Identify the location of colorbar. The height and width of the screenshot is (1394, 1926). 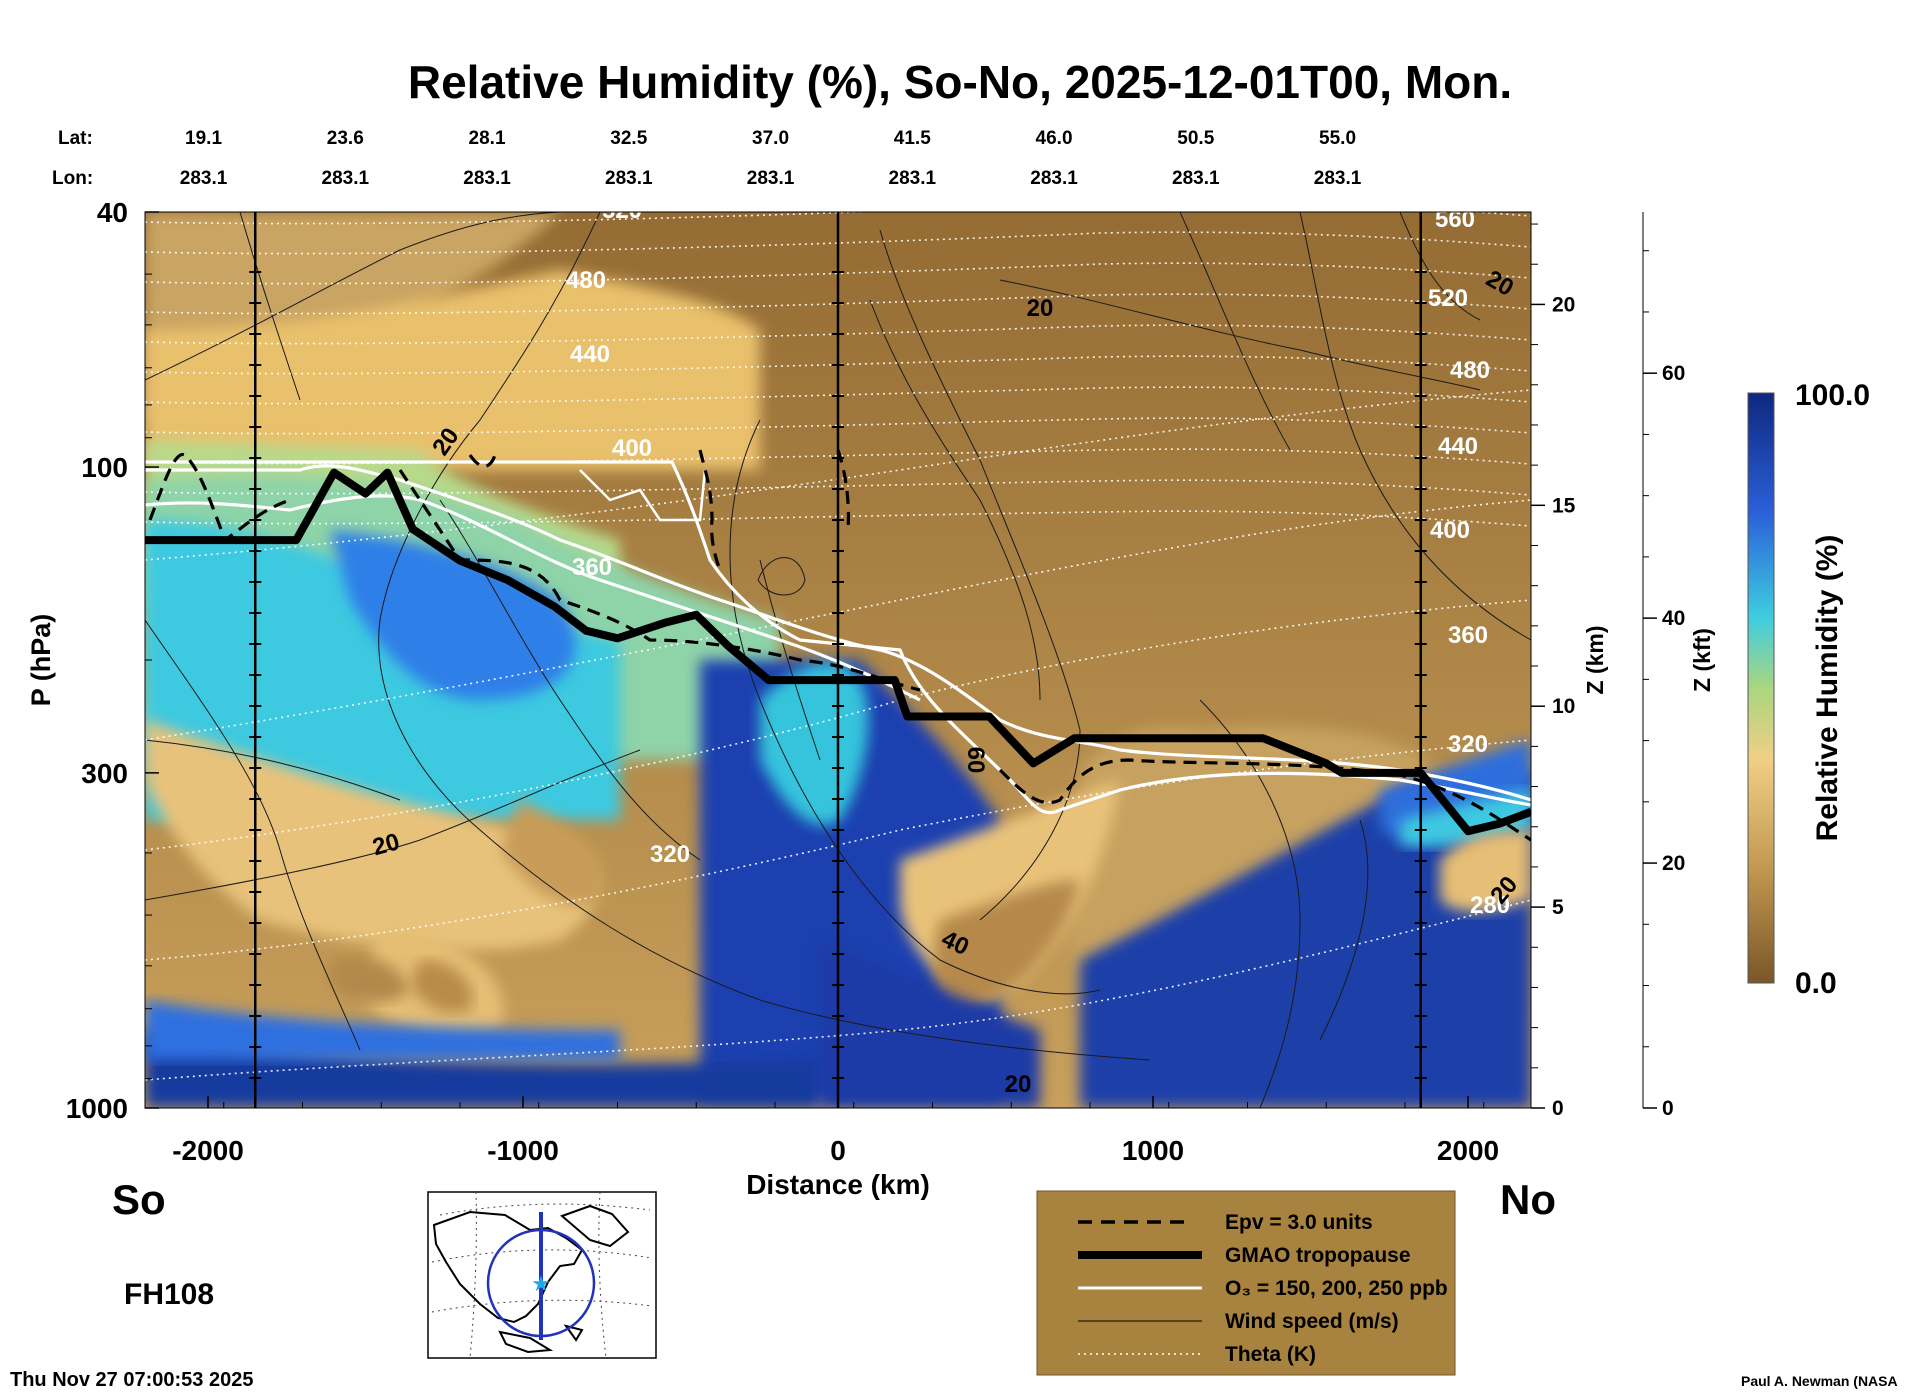
(1761, 688).